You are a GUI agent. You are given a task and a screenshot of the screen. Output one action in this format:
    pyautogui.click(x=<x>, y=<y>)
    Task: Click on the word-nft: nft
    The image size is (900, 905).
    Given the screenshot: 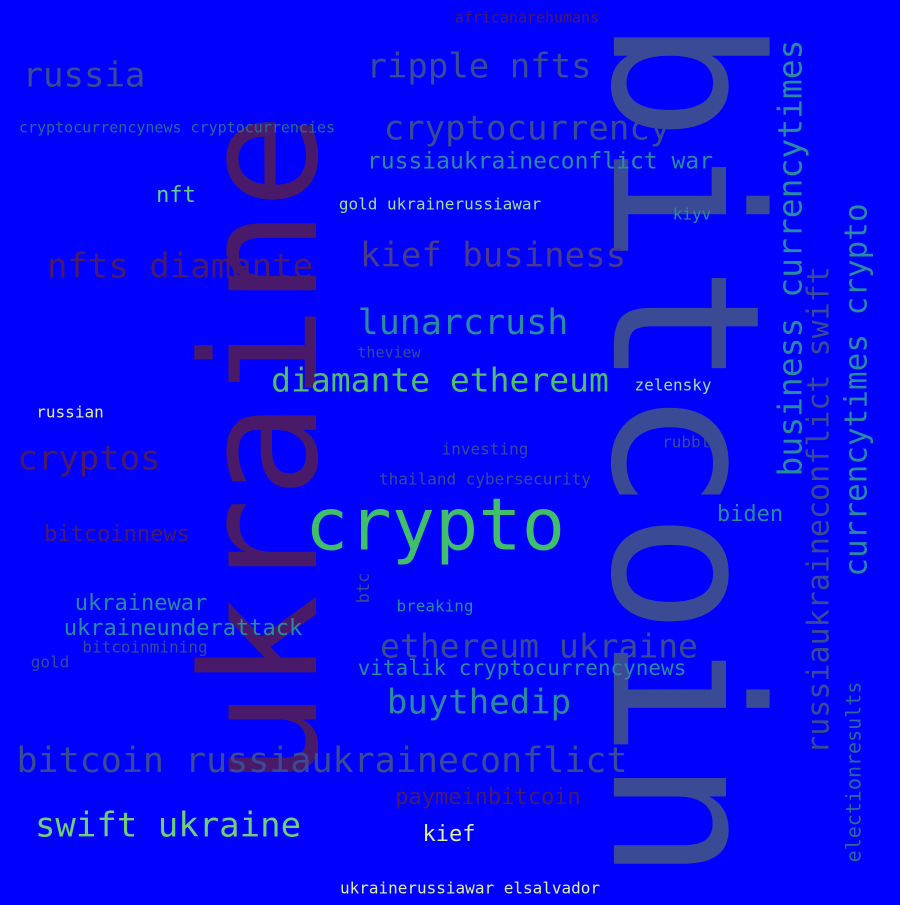 What is the action you would take?
    pyautogui.click(x=176, y=195)
    